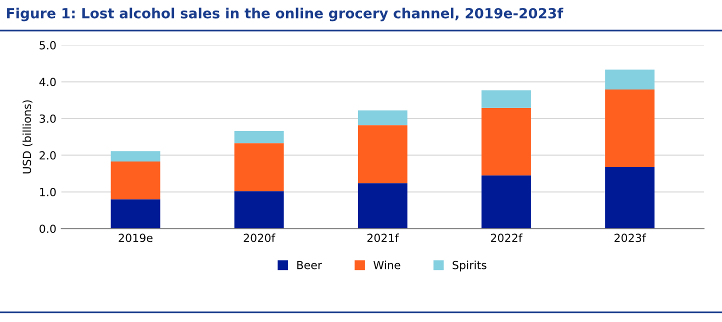 The width and height of the screenshot is (722, 322). I want to click on y-tick-label: 1.0, so click(48, 192).